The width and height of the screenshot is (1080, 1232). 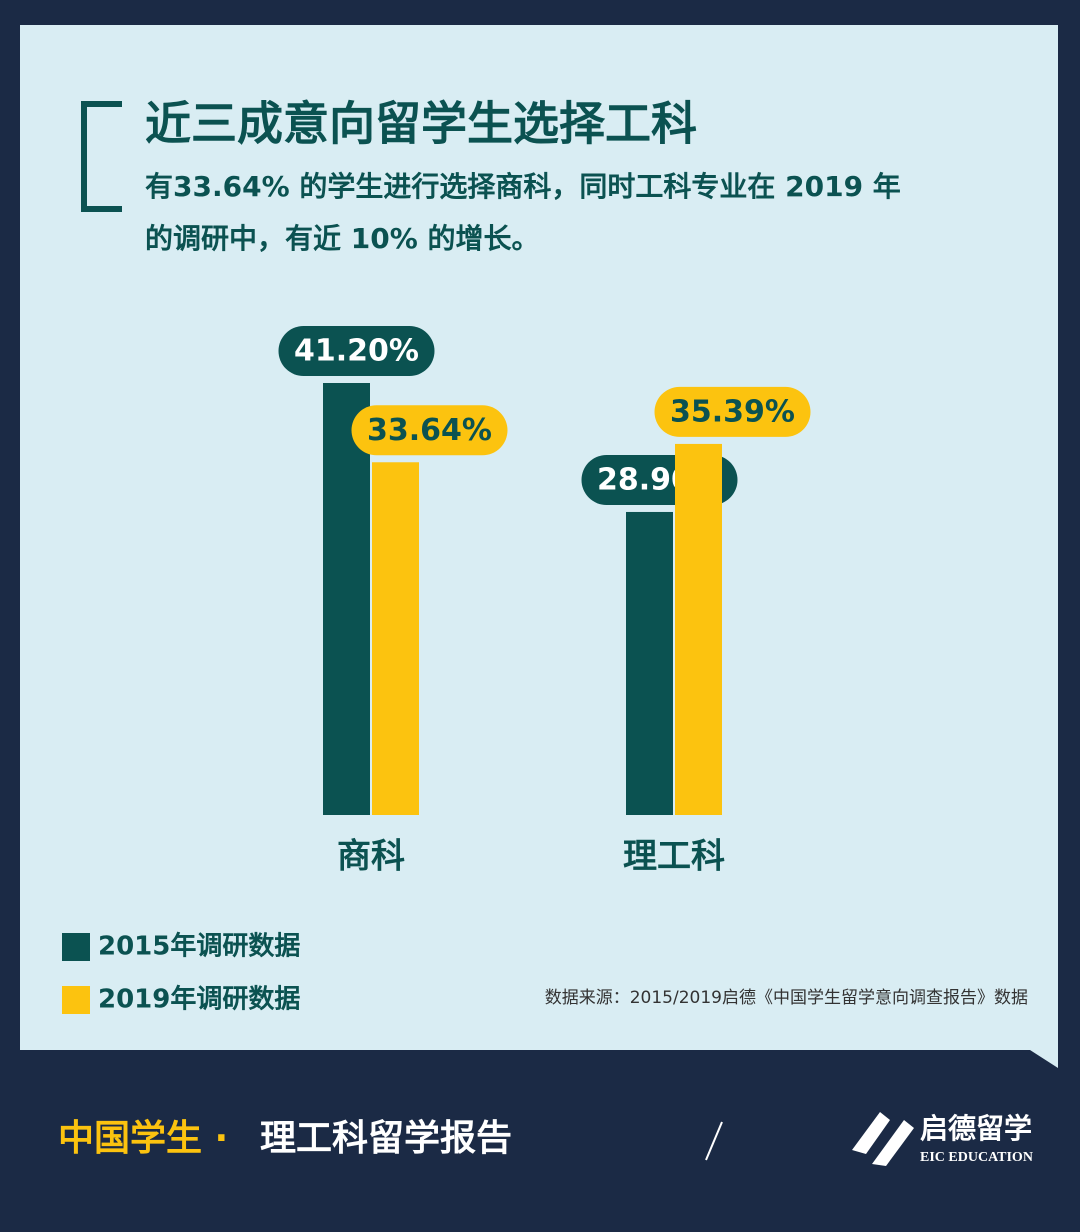 I want to click on subtitle: 的调研中，有近 10% 的增长。, so click(x=342, y=238).